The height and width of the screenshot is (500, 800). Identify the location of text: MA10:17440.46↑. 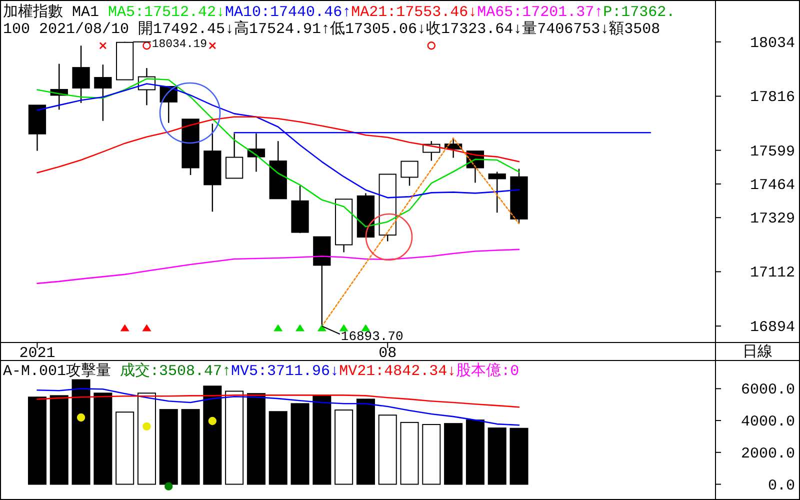
(288, 12).